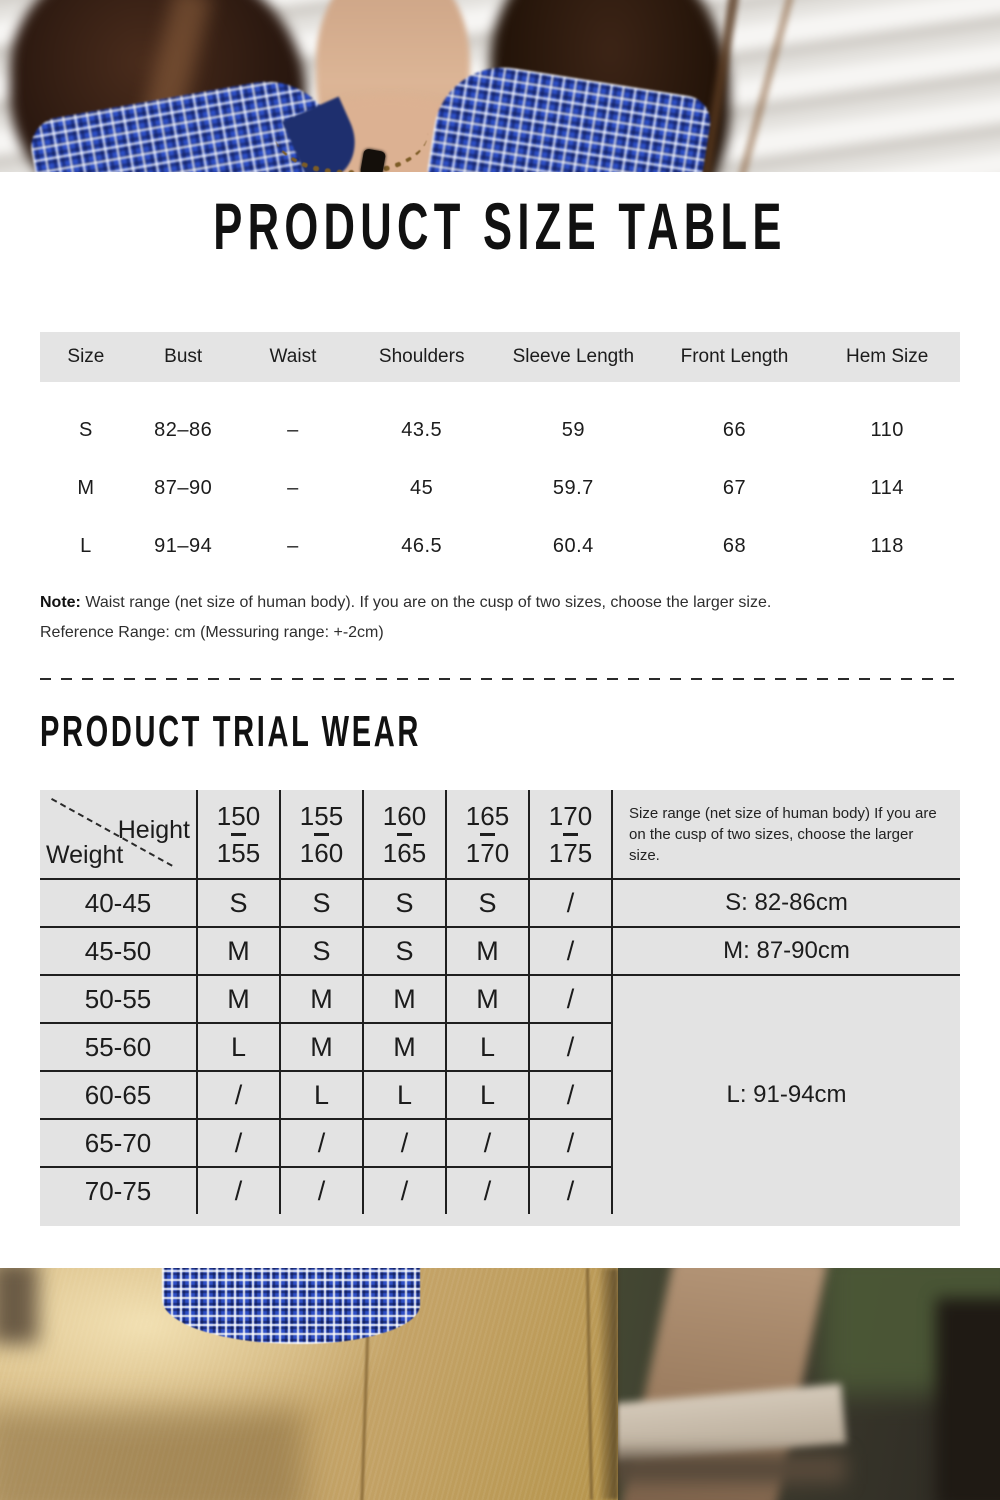  I want to click on size-cell: 82–86, so click(183, 429).